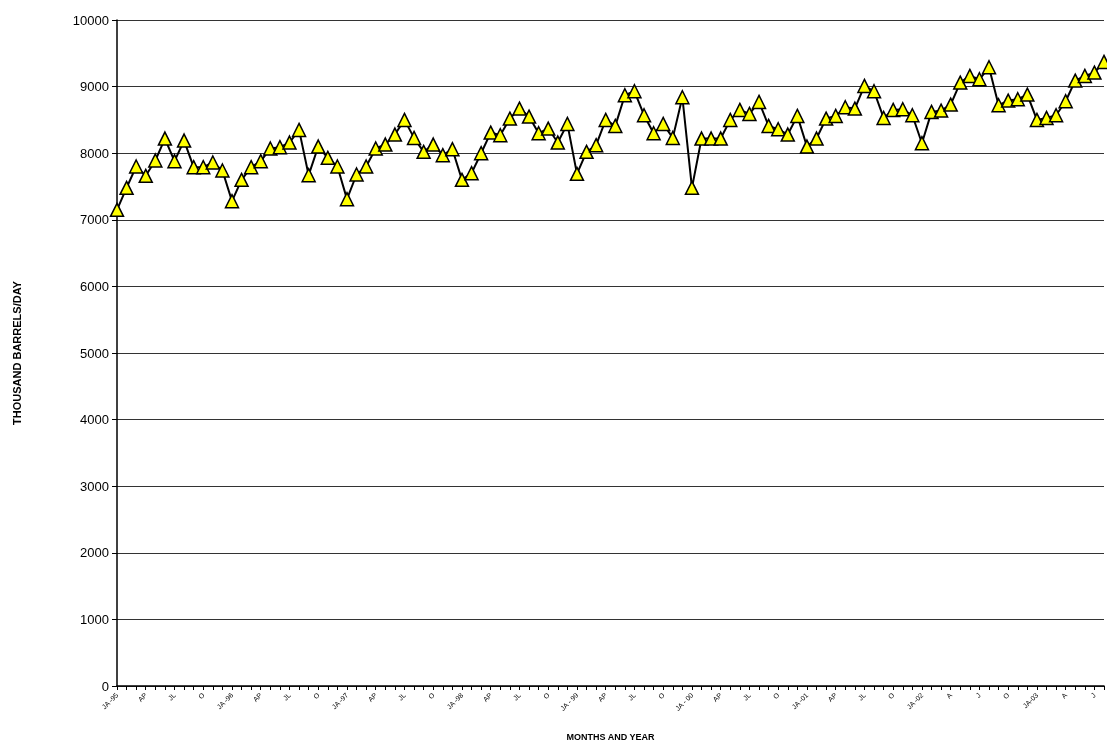 The image size is (1107, 746). I want to click on x-axis-title: MONTHS AND YEAR, so click(610, 736).